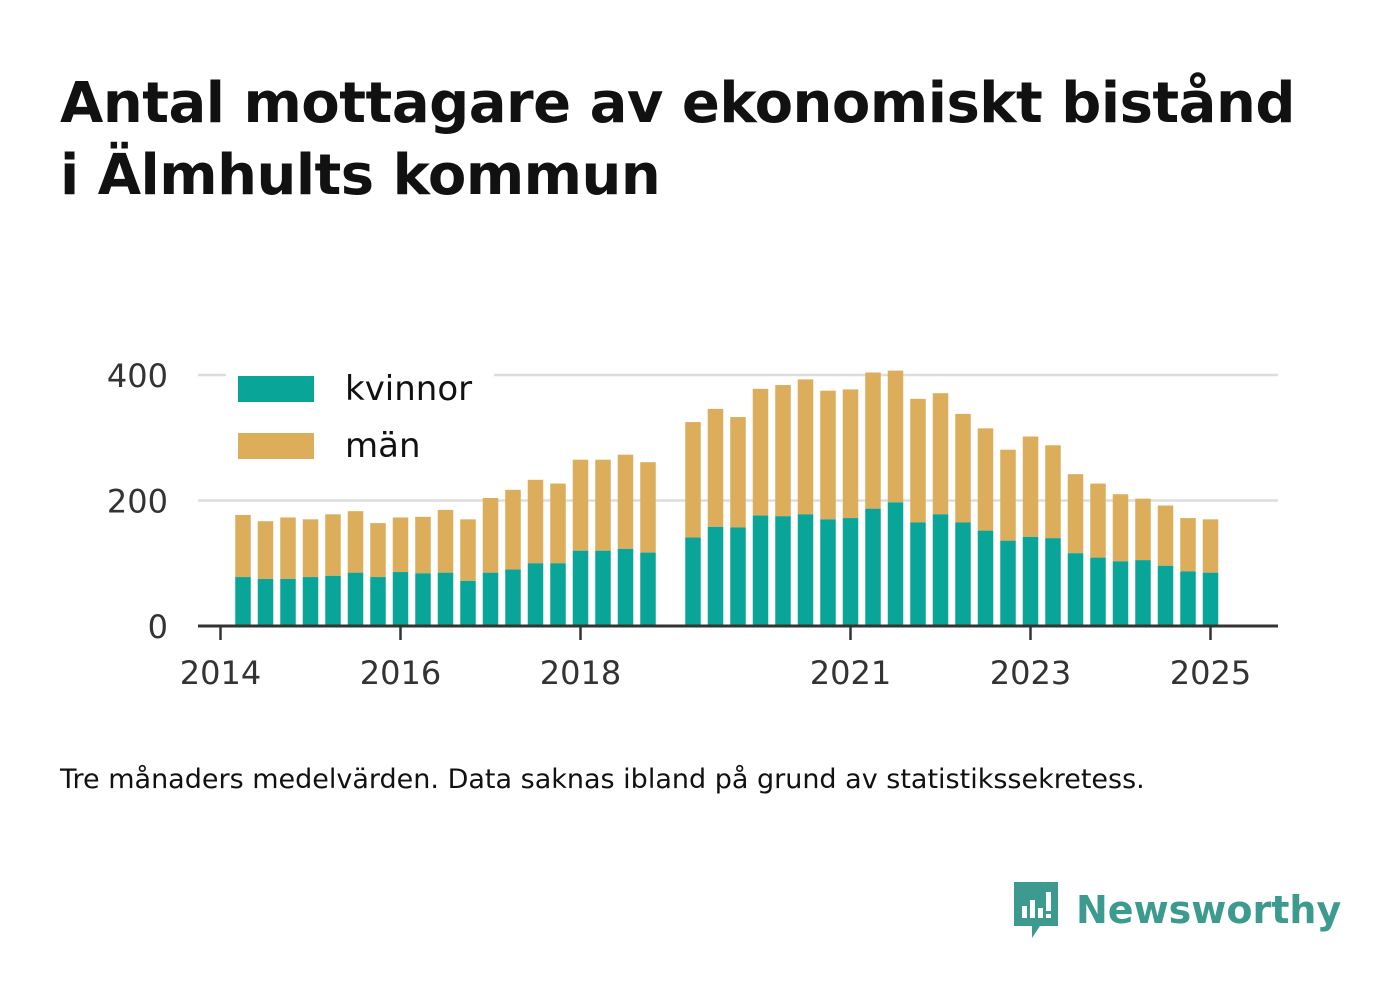  Describe the element at coordinates (580, 673) in the screenshot. I see `x-tick-label-2018: 2018` at that location.